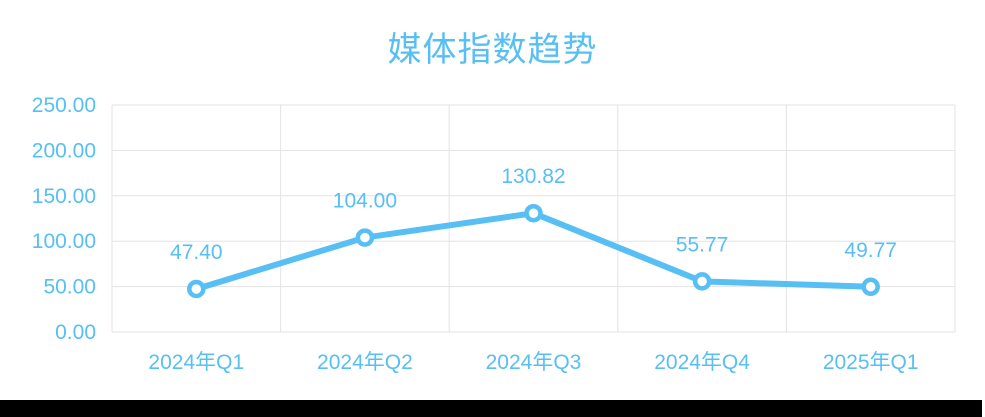 This screenshot has height=417, width=985. Describe the element at coordinates (491, 408) in the screenshot. I see `bottom-bar` at that location.